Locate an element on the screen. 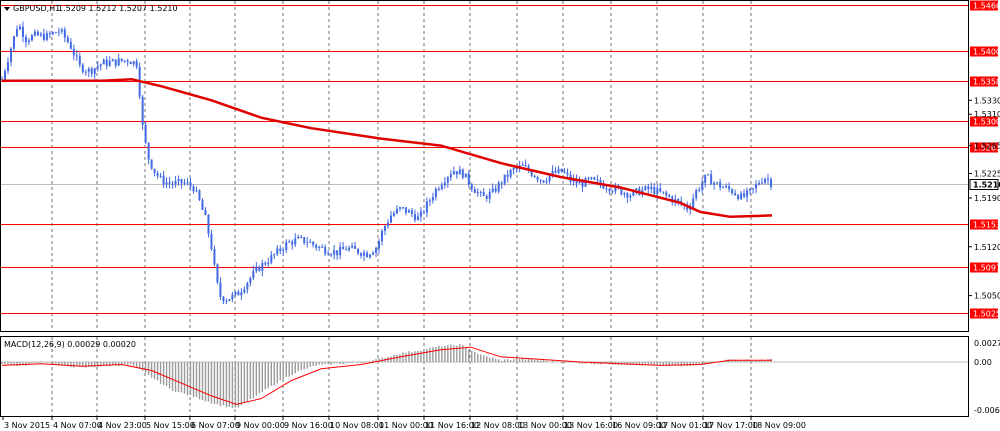 This screenshot has width=1000, height=431. time-tick-label: 4 Nov 23:00 is located at coordinates (122, 425).